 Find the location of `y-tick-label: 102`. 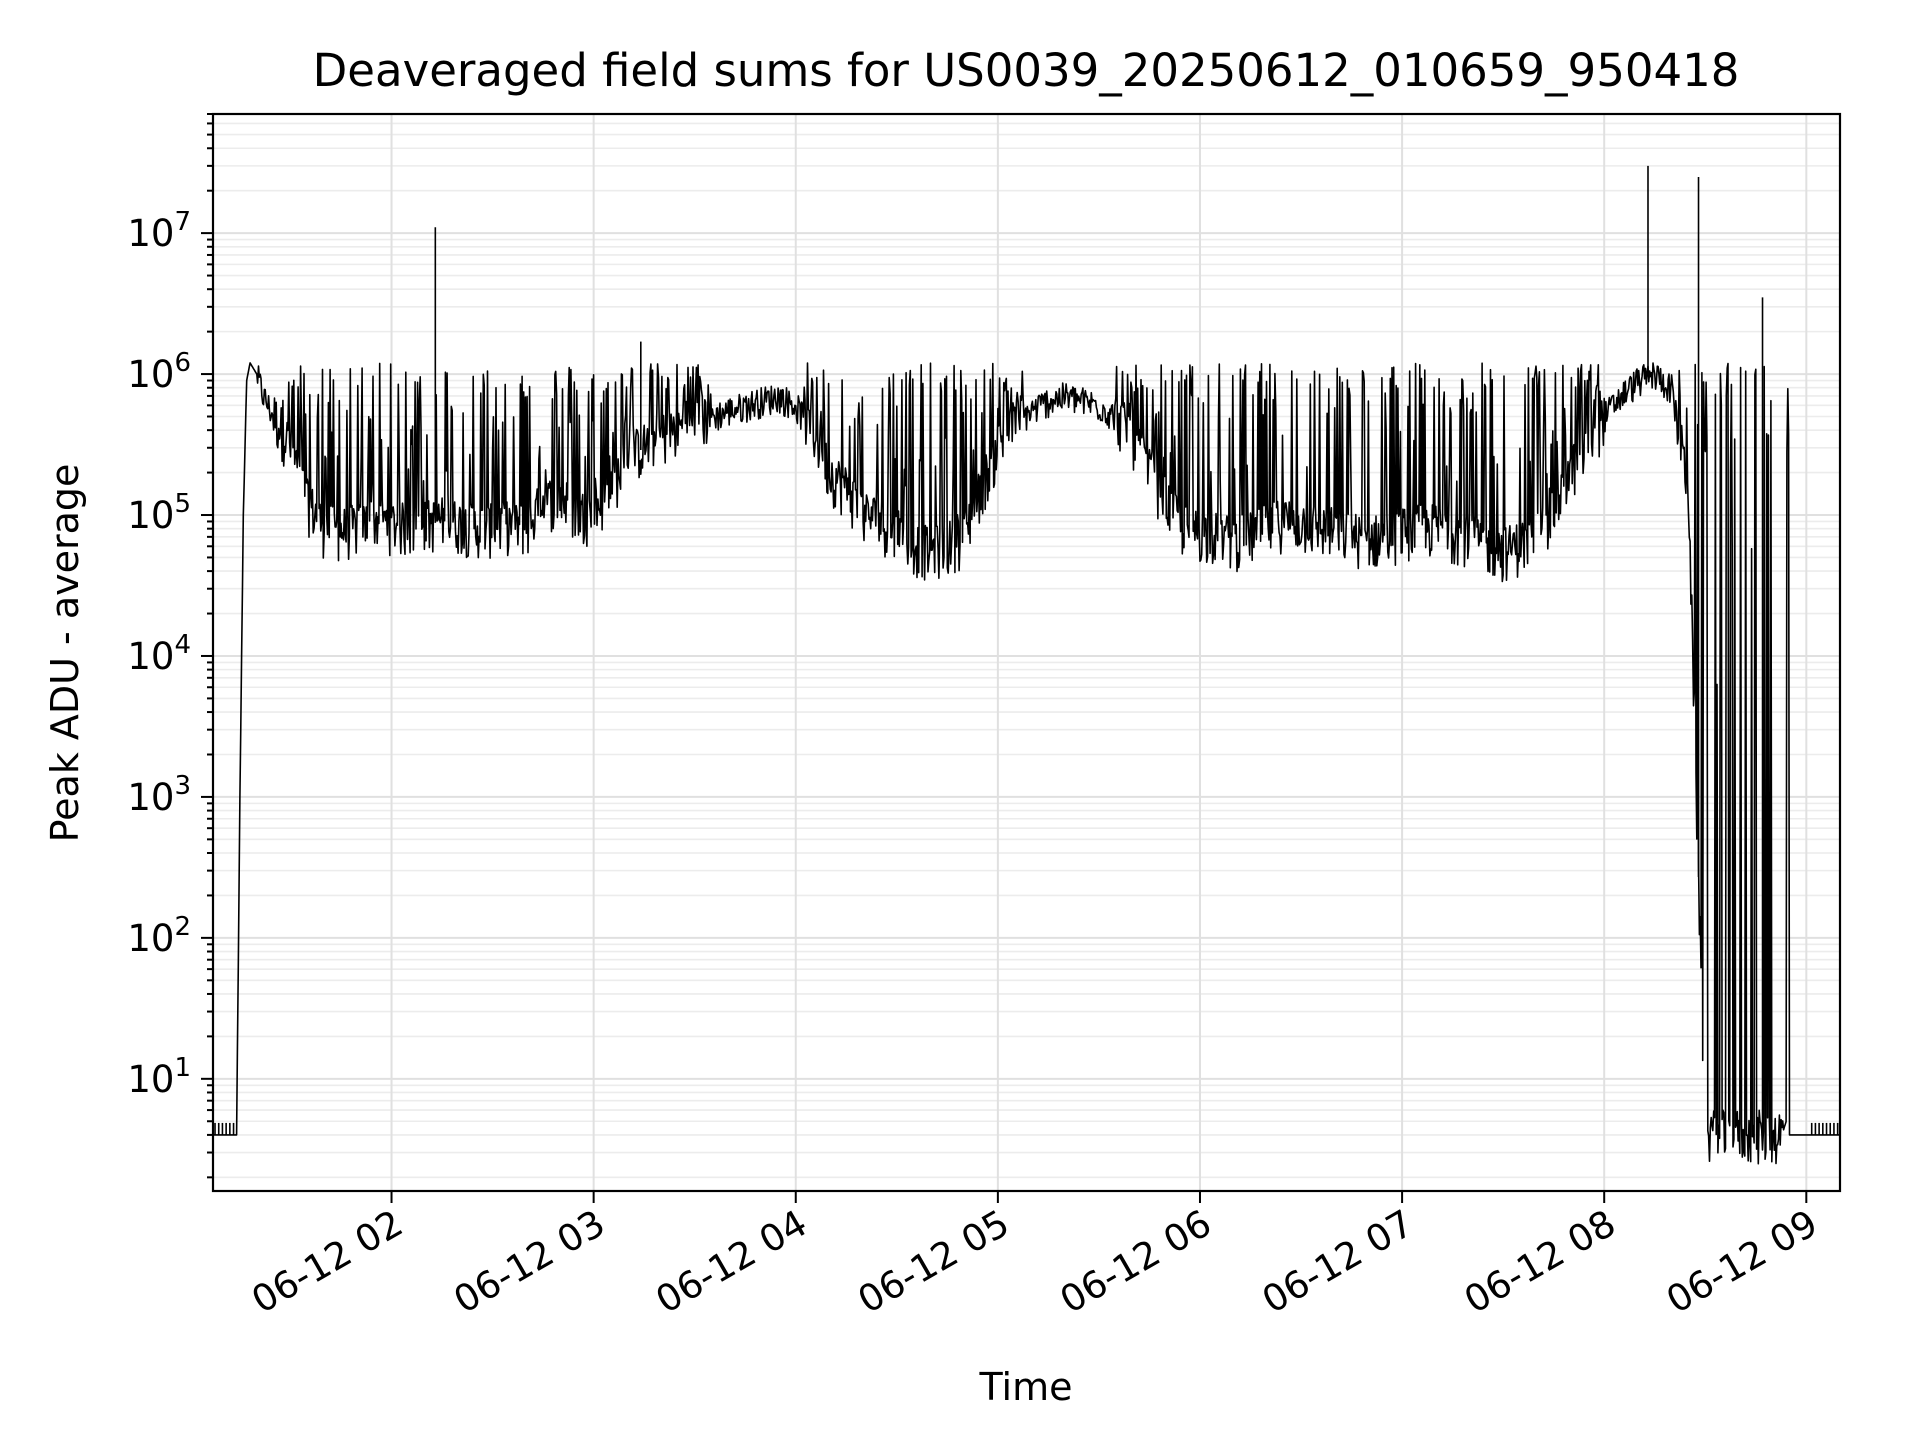

y-tick-label: 102 is located at coordinates (159, 936).